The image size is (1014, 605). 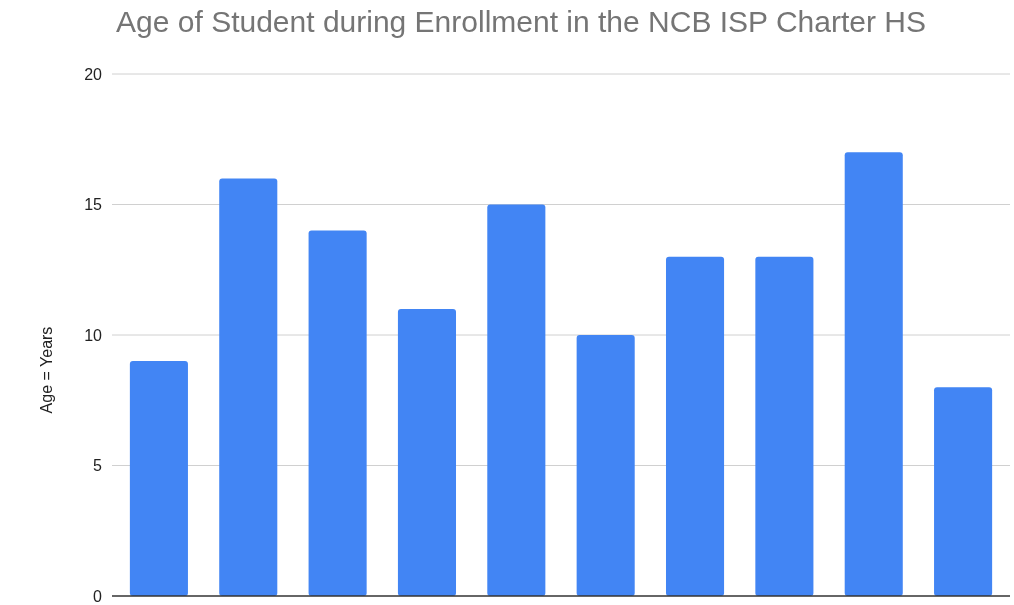 I want to click on y-tick-label: 10, so click(x=93, y=335).